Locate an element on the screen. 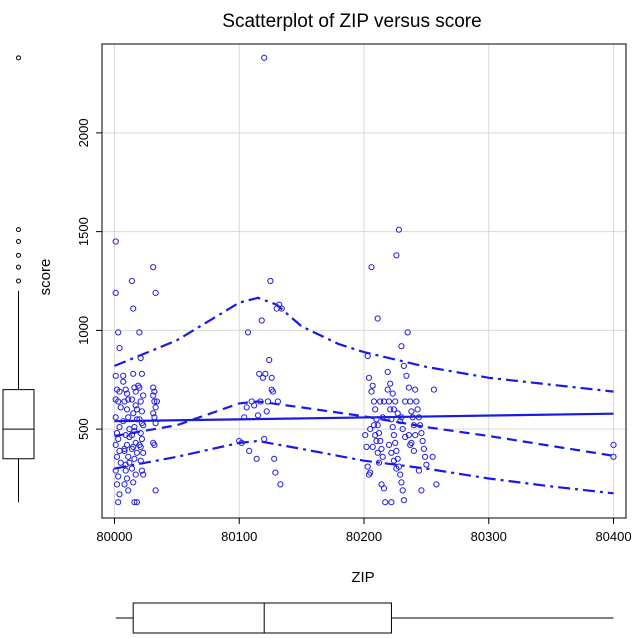 The image size is (632, 638). score-marginal-boxplot is located at coordinates (18, 279).